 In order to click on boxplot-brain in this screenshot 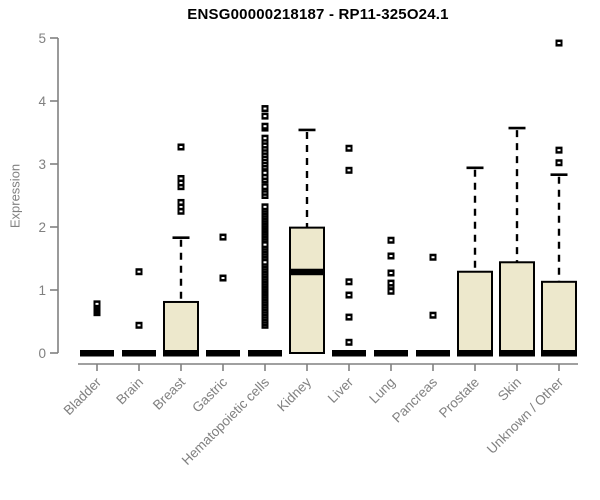, I will do `click(139, 312)`.